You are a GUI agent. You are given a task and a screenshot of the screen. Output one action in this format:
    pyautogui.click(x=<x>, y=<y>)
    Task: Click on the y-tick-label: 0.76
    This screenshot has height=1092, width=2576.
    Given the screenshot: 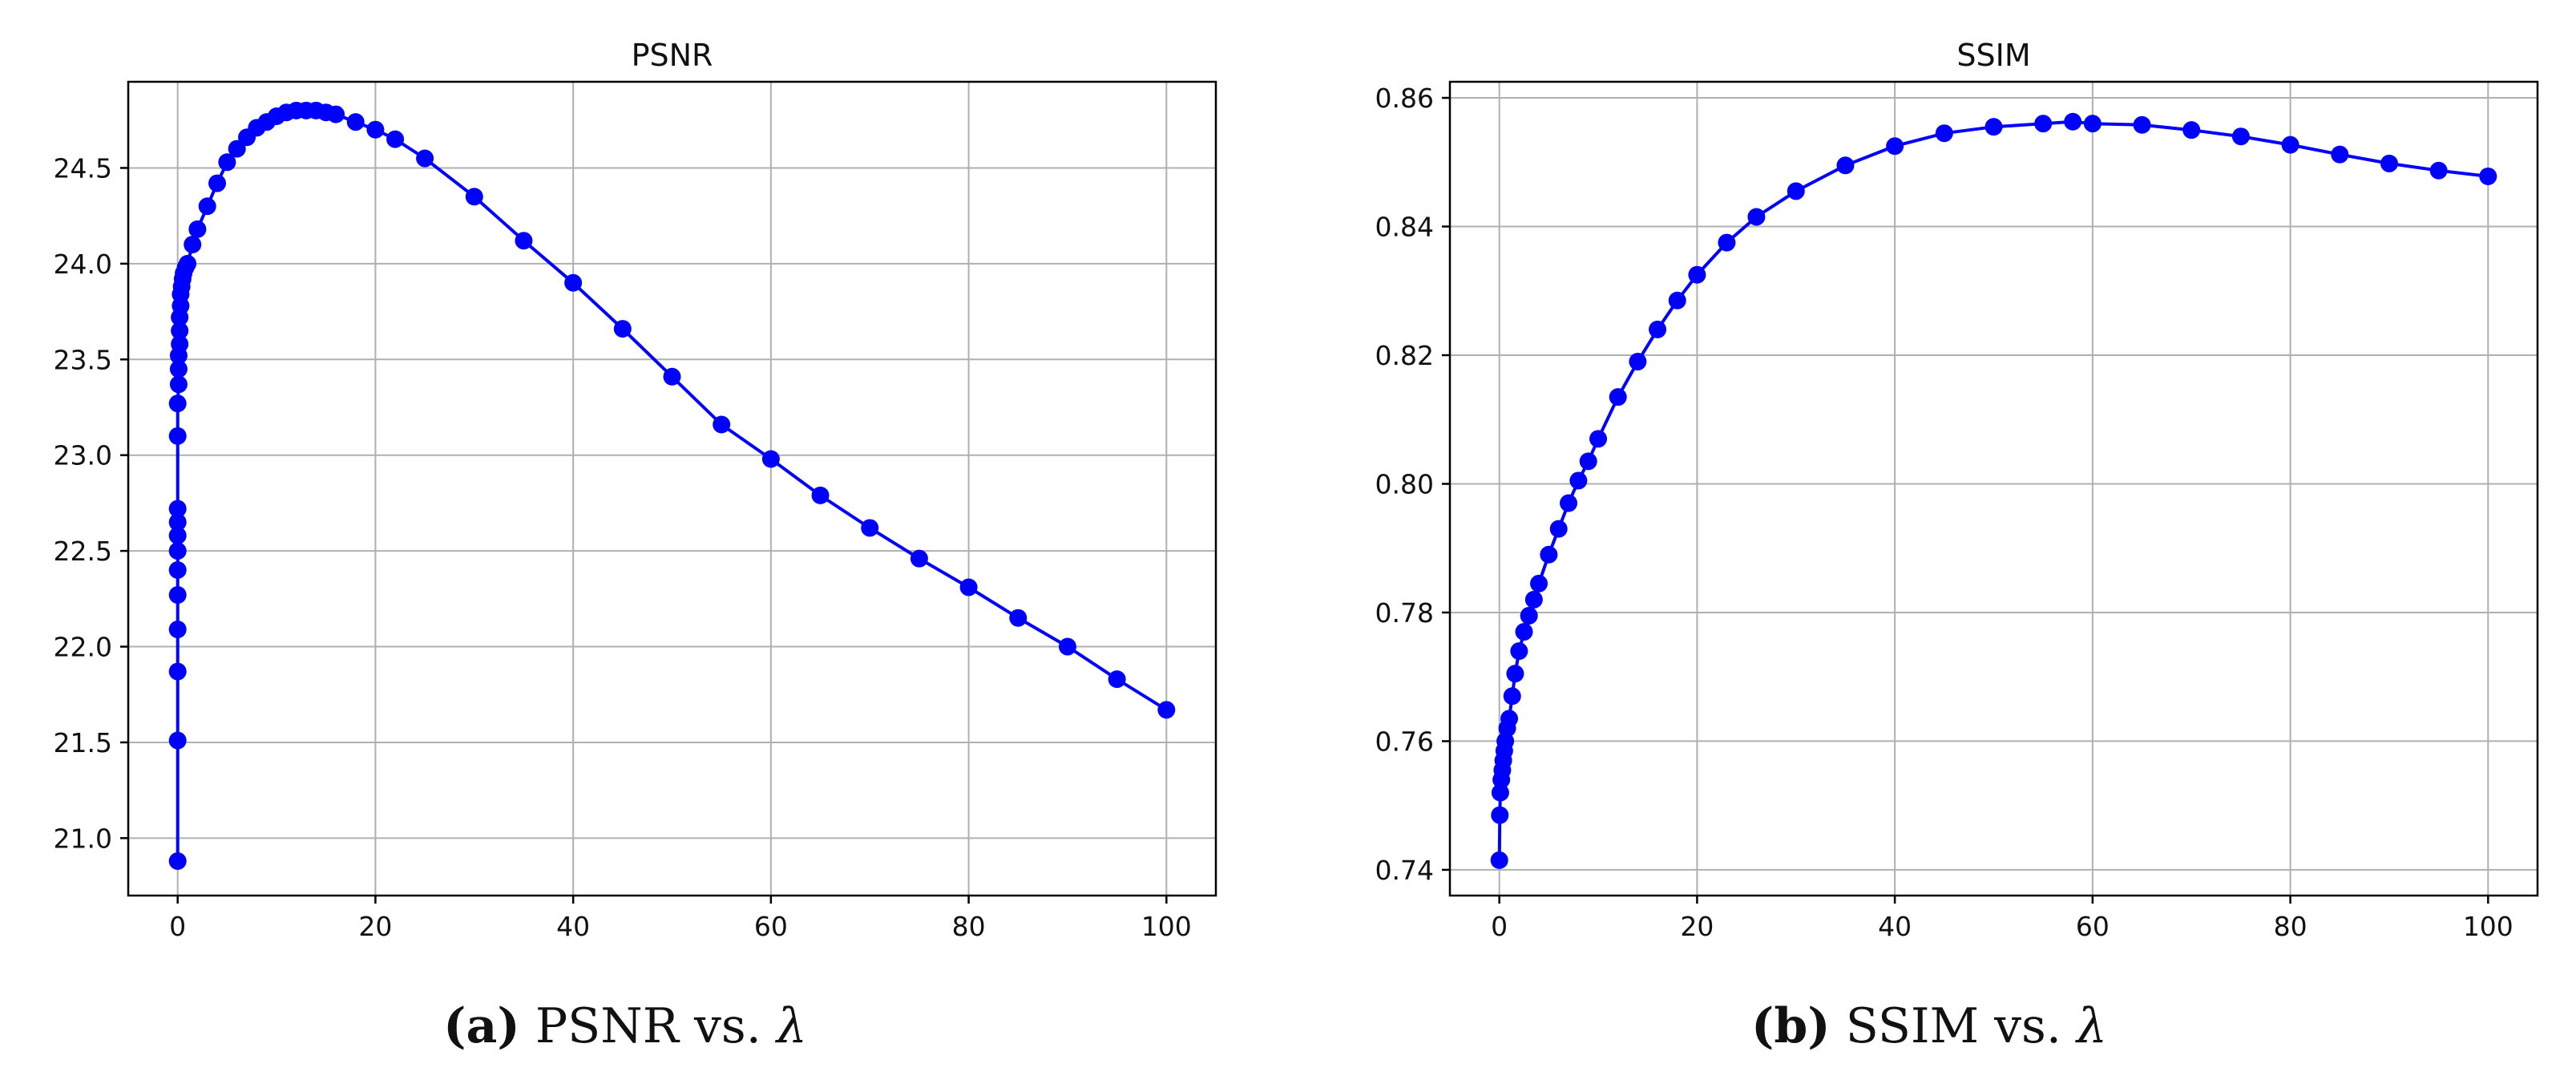 What is the action you would take?
    pyautogui.click(x=1404, y=741)
    